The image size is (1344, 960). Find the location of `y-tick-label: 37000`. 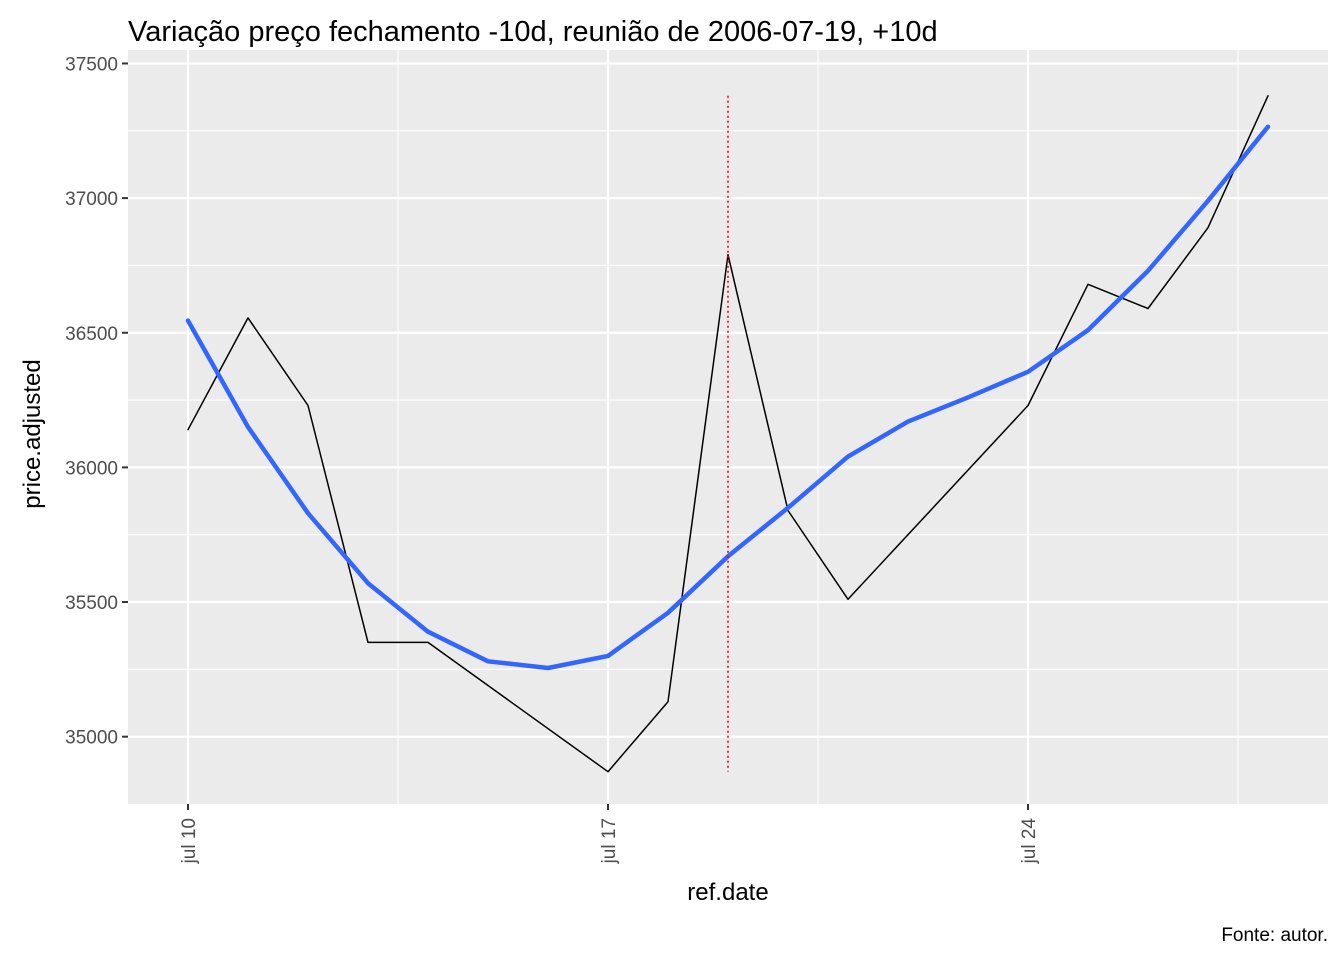

y-tick-label: 37000 is located at coordinates (91, 199).